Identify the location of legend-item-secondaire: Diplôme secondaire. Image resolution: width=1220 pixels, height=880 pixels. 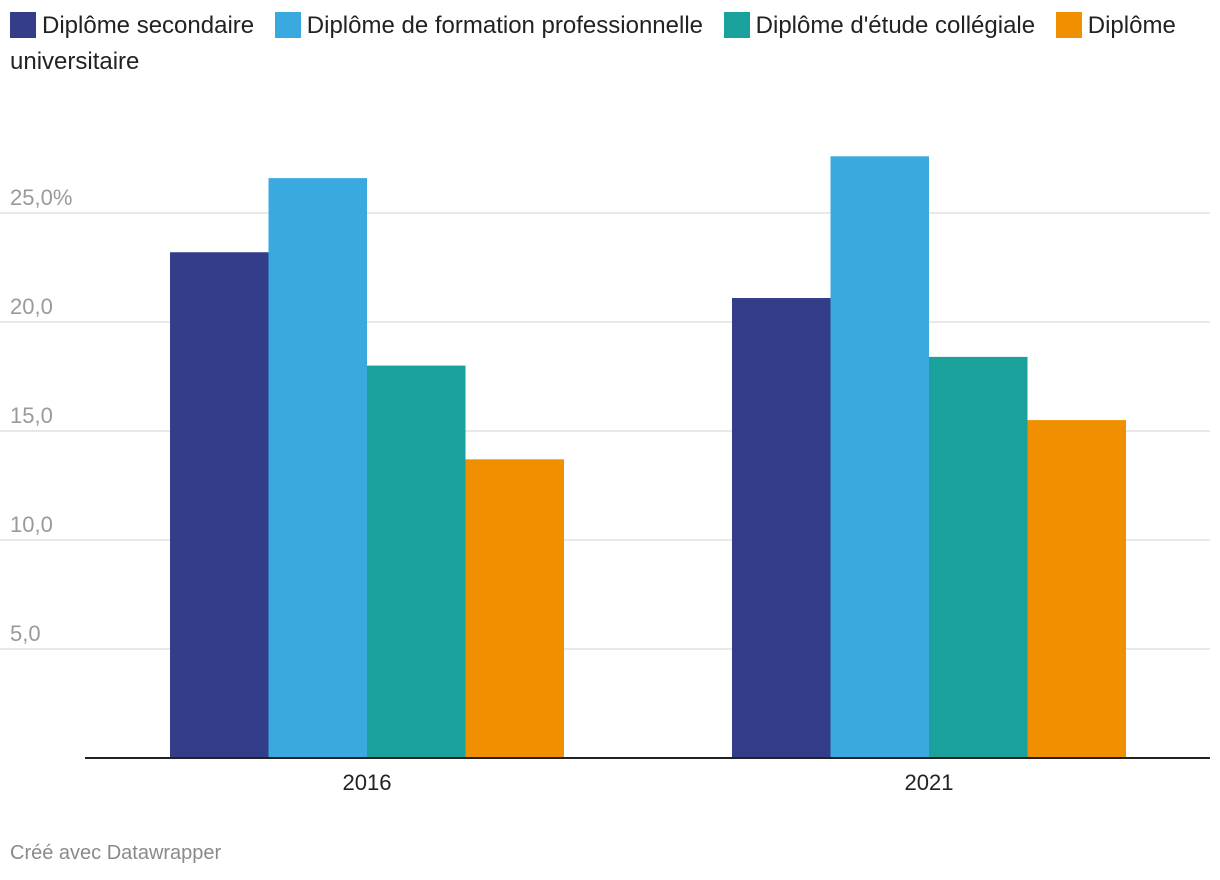
(132, 25).